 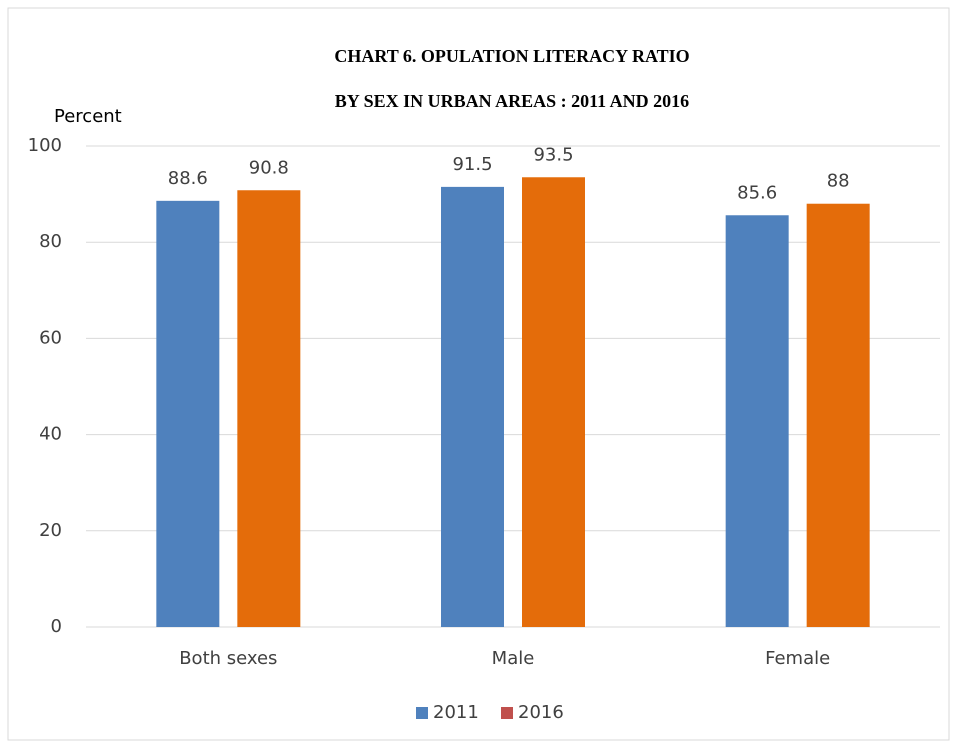 I want to click on y-tick-label: 60, so click(x=50, y=337).